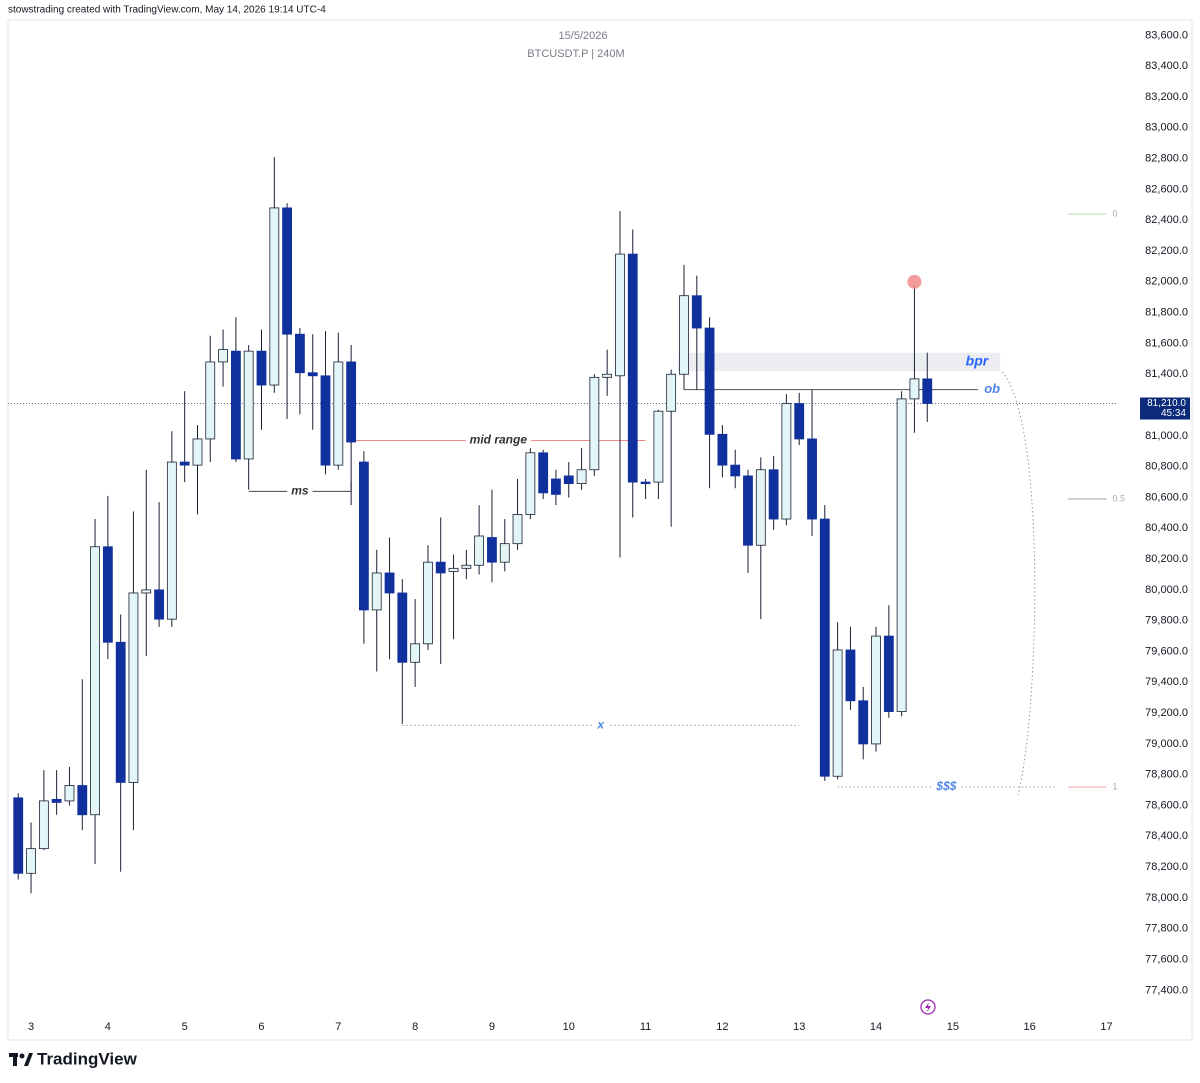  I want to click on icon, so click(928, 1007).